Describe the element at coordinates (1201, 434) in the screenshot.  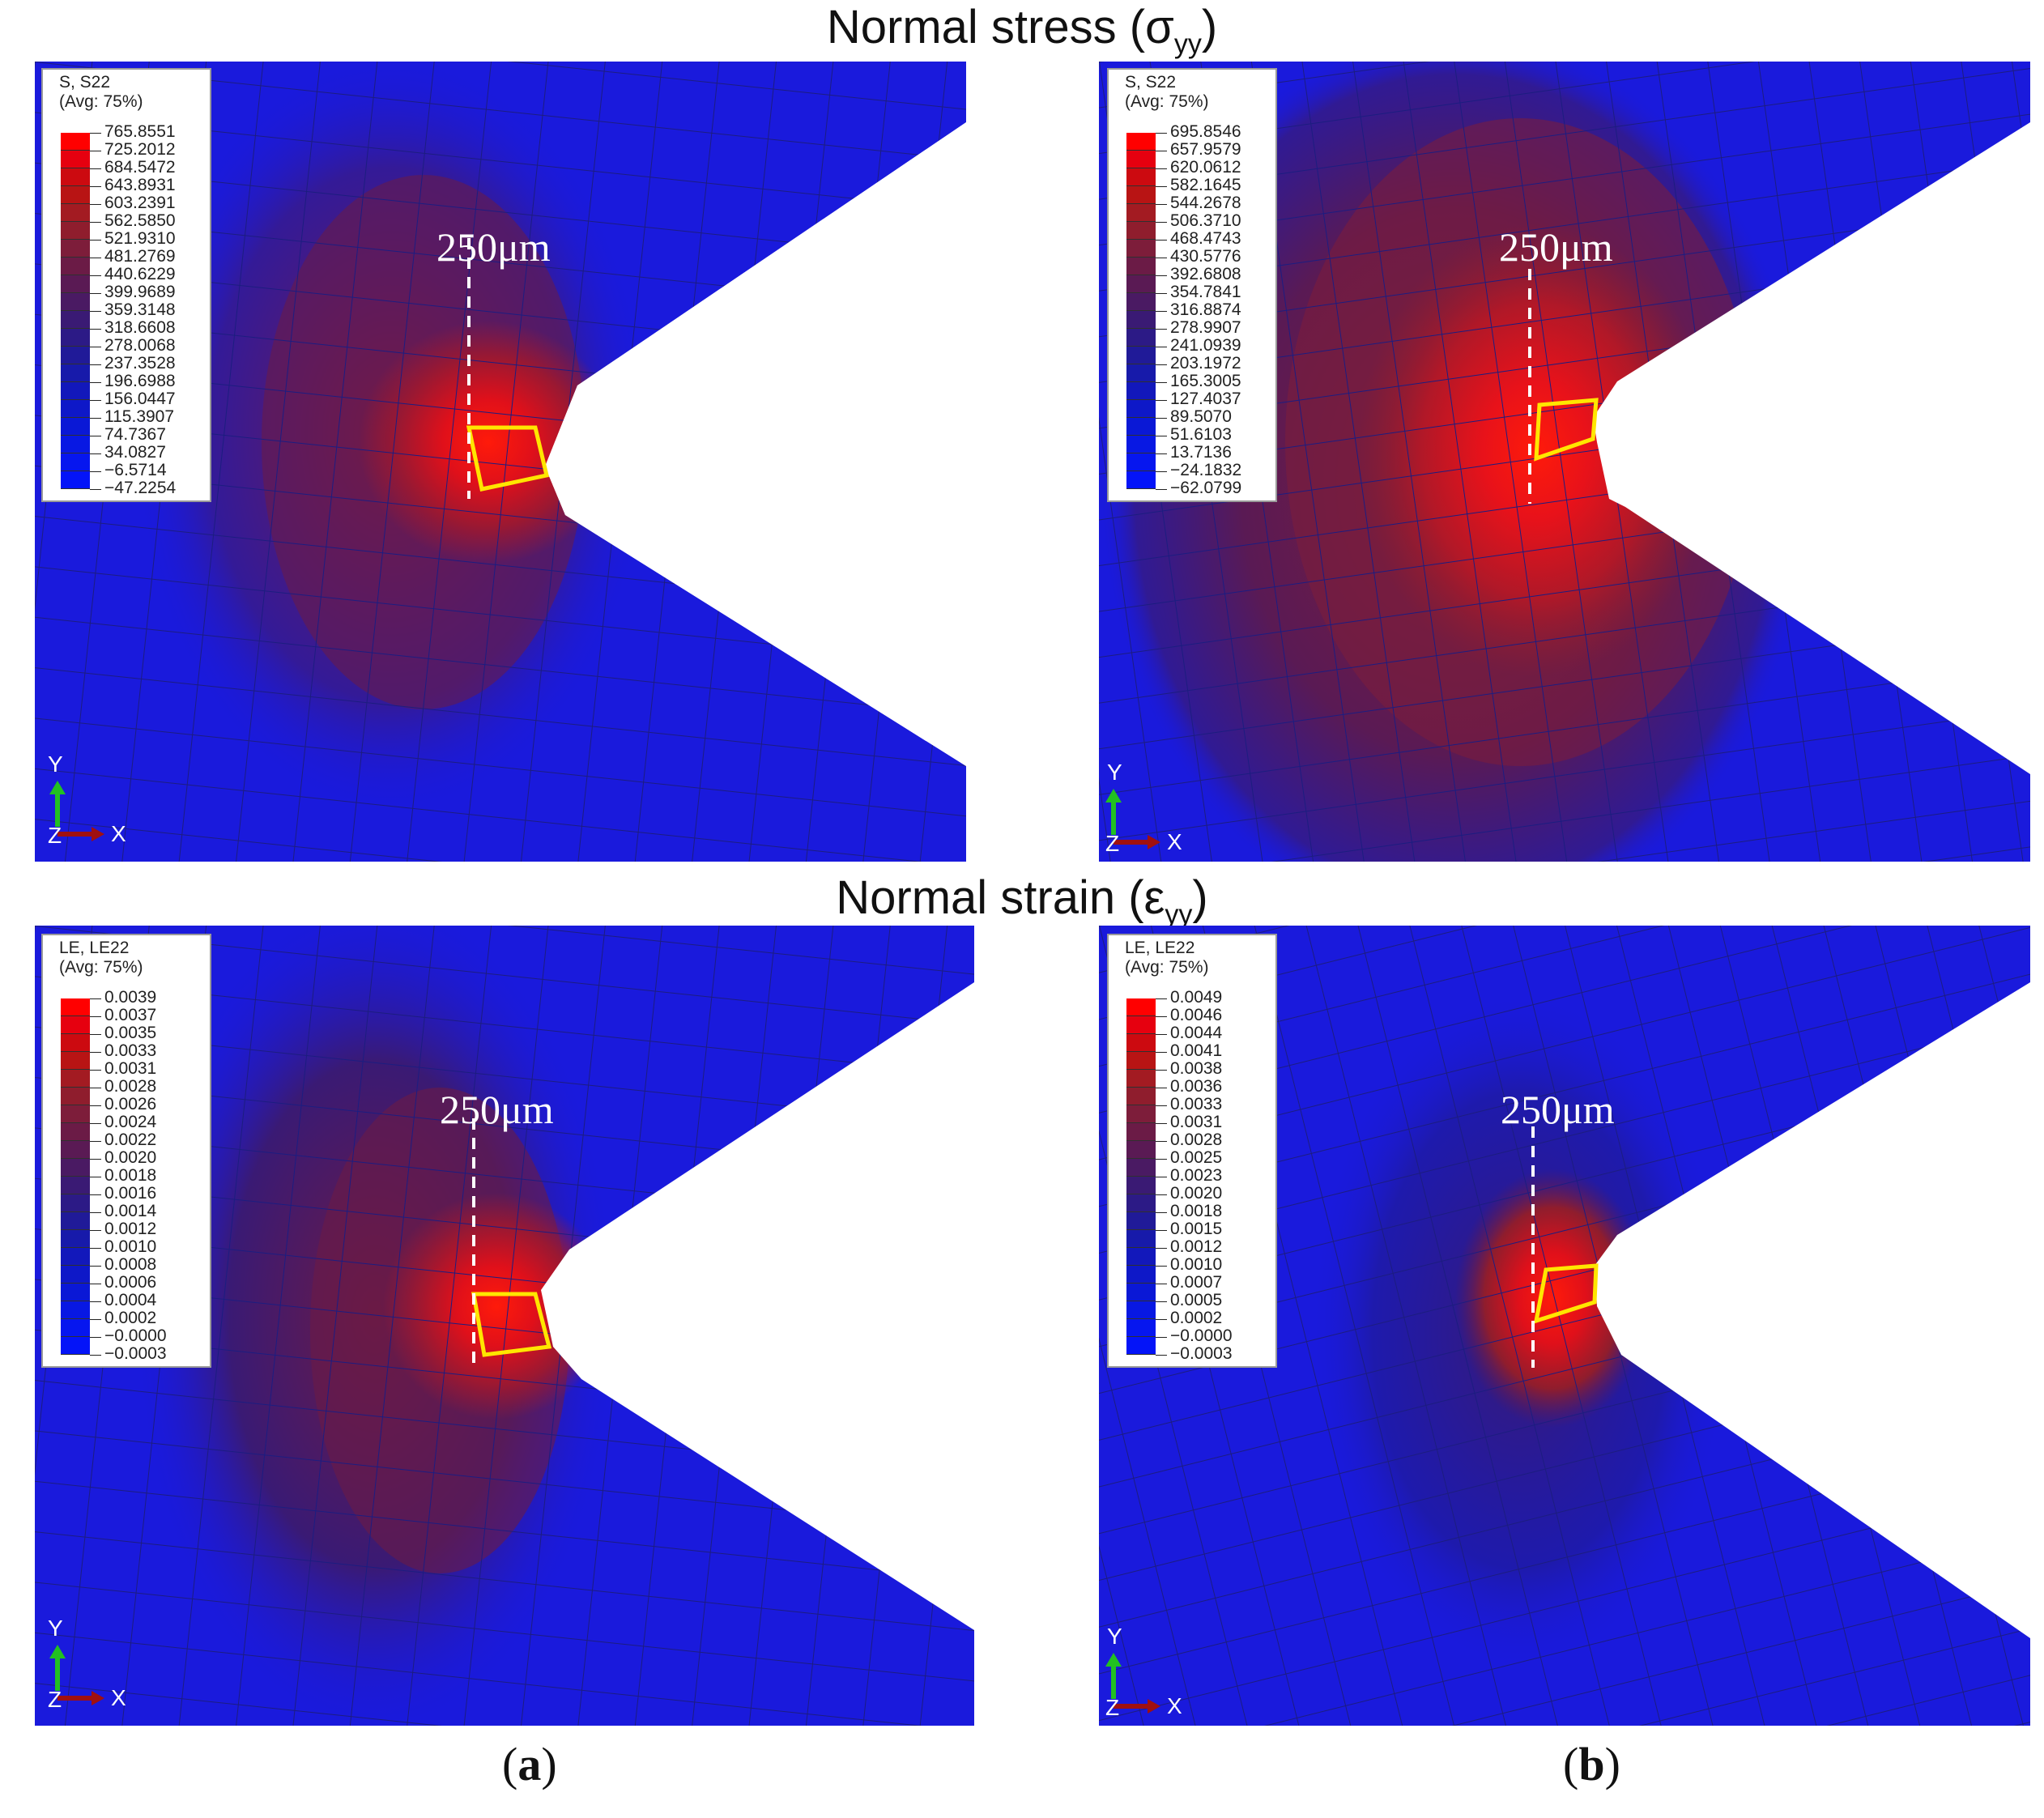
I see `legend-value: 51.6103` at that location.